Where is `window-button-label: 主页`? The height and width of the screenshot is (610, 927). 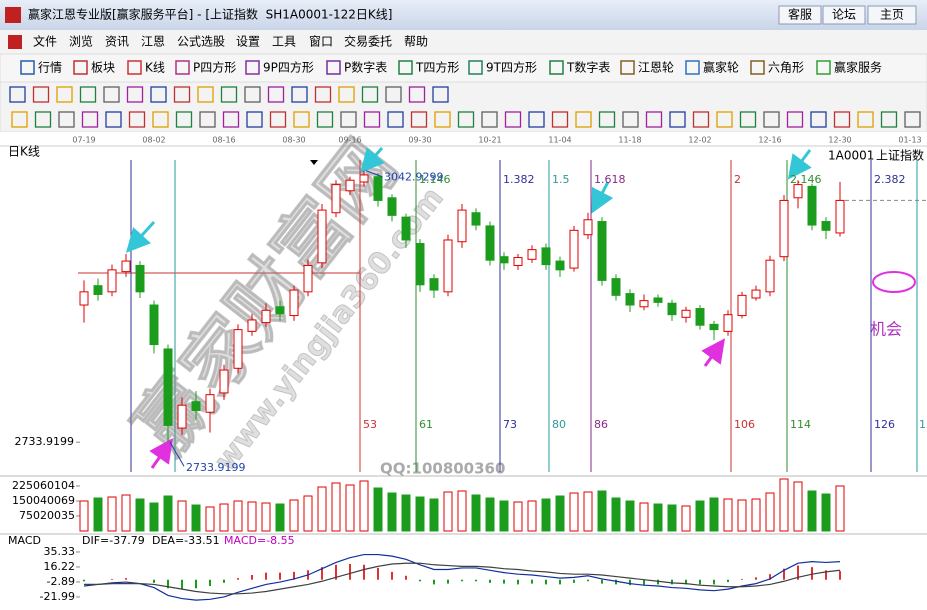
window-button-label: 主页 is located at coordinates (892, 15).